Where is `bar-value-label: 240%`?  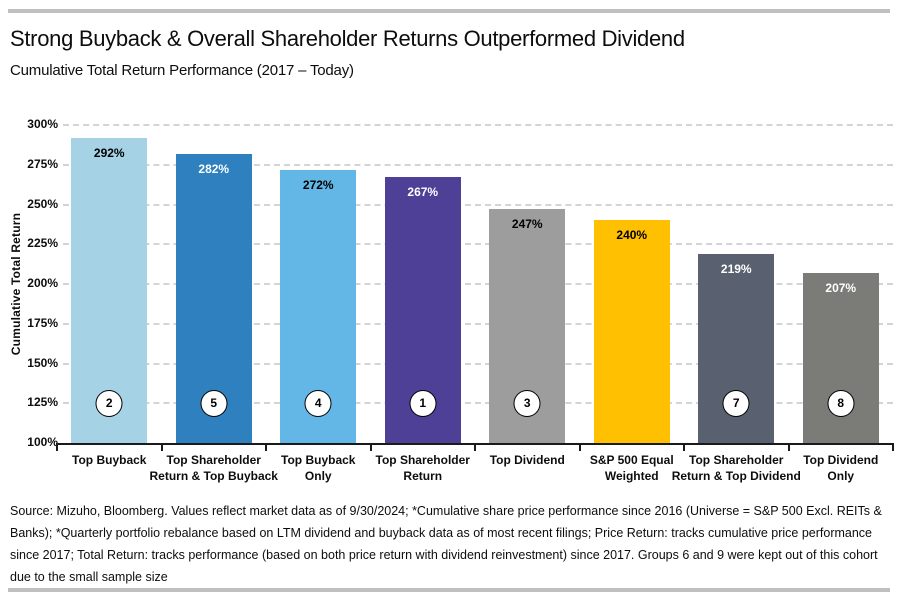 bar-value-label: 240% is located at coordinates (632, 235).